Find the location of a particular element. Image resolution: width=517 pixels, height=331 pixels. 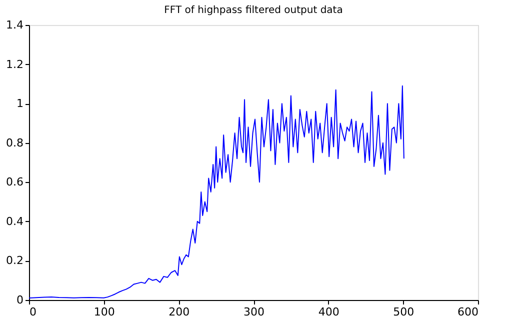

y-tick-label: 0.4 is located at coordinates (15, 221).